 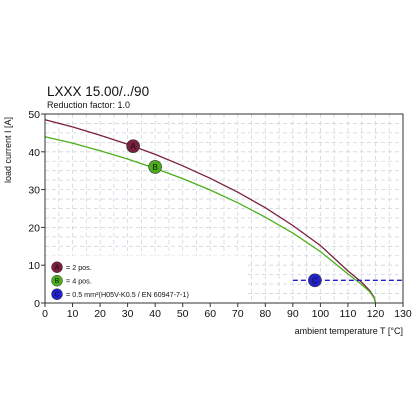 What do you see at coordinates (34, 191) in the screenshot?
I see `y-tick-label: 30` at bounding box center [34, 191].